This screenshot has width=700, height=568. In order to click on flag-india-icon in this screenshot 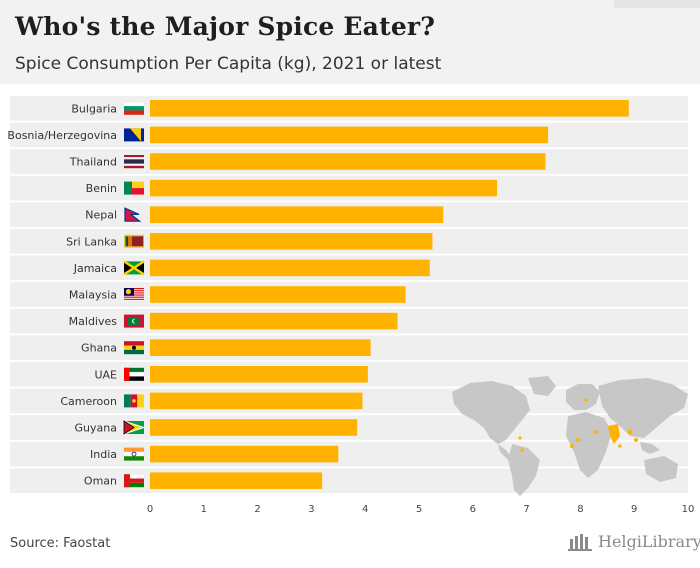, I will do `click(134, 454)`.